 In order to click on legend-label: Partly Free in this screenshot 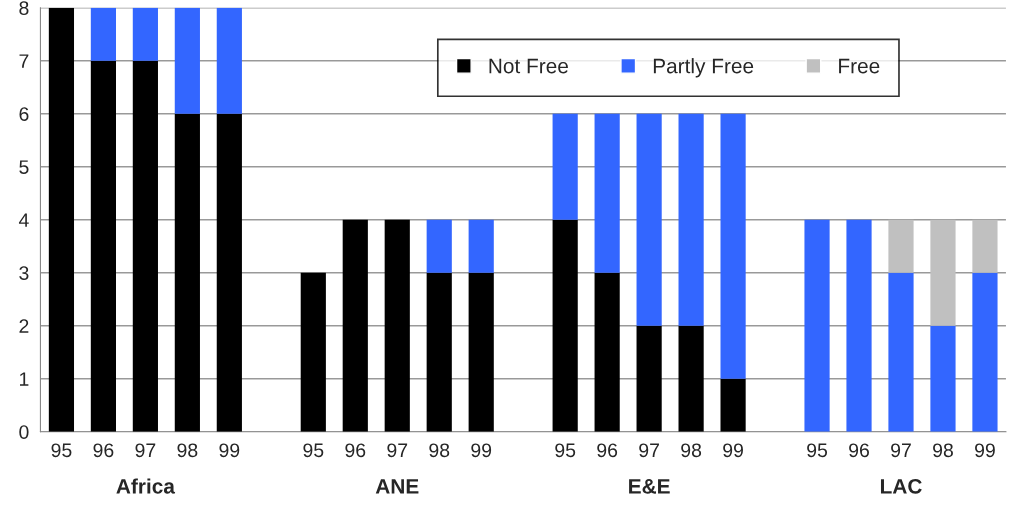, I will do `click(703, 68)`.